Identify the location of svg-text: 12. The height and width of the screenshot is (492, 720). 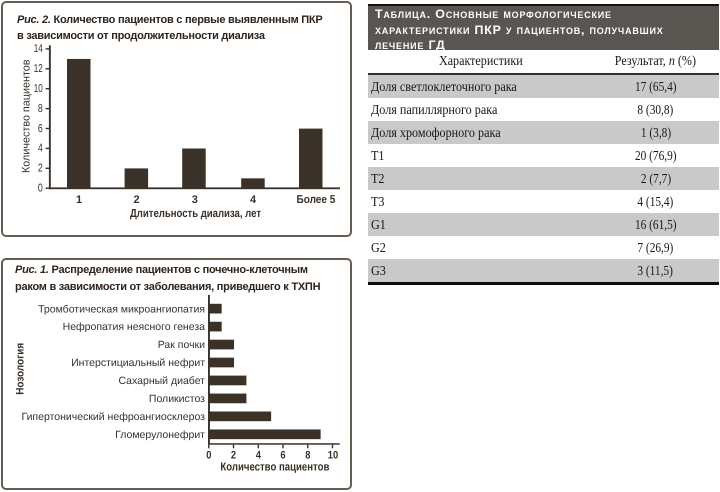
(38, 69).